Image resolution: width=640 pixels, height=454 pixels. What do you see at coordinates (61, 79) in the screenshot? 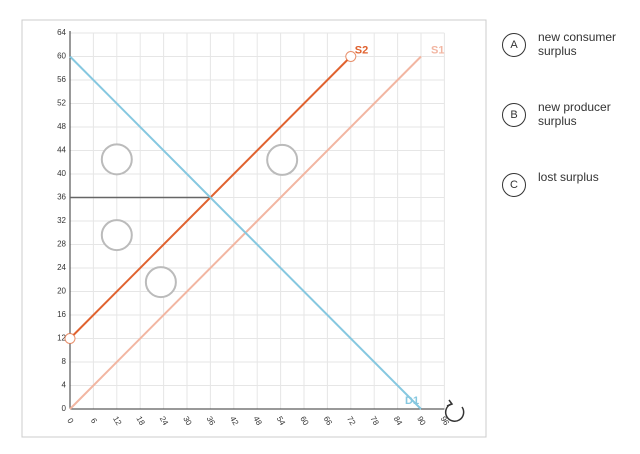
I see `y-tick-label: 56` at bounding box center [61, 79].